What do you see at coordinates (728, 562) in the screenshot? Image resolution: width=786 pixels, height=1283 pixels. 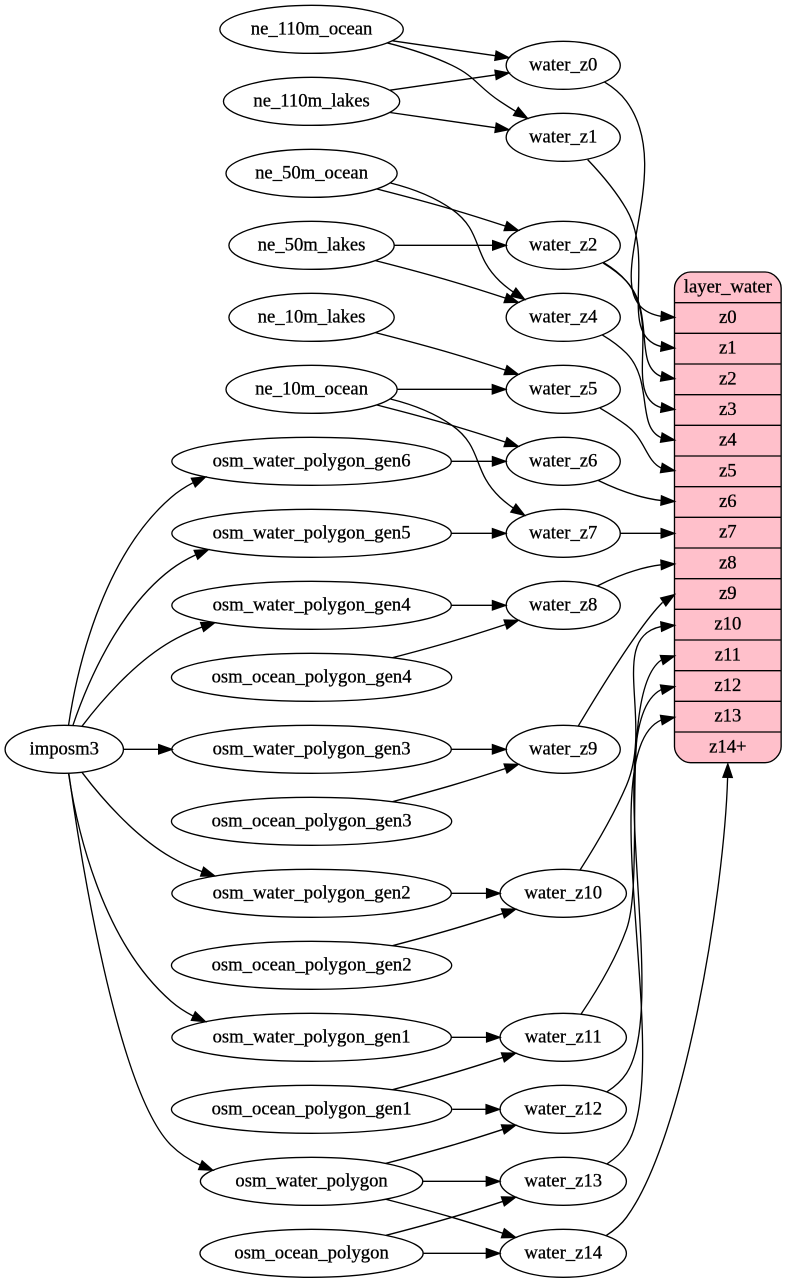 I see `svg-text: z8` at bounding box center [728, 562].